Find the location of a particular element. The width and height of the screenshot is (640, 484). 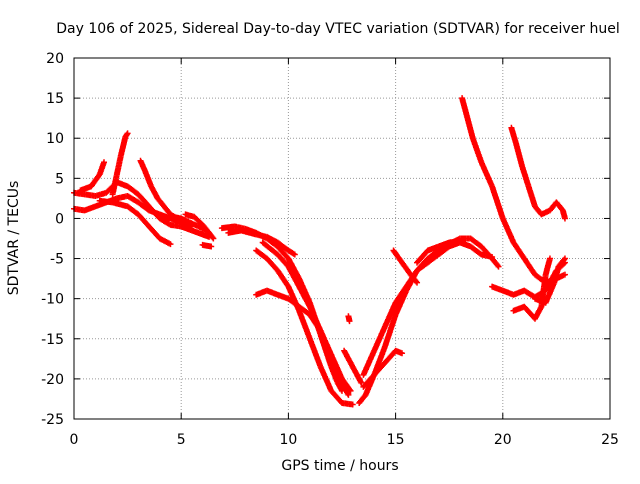

y-tick-label: -15 is located at coordinates (52, 340).